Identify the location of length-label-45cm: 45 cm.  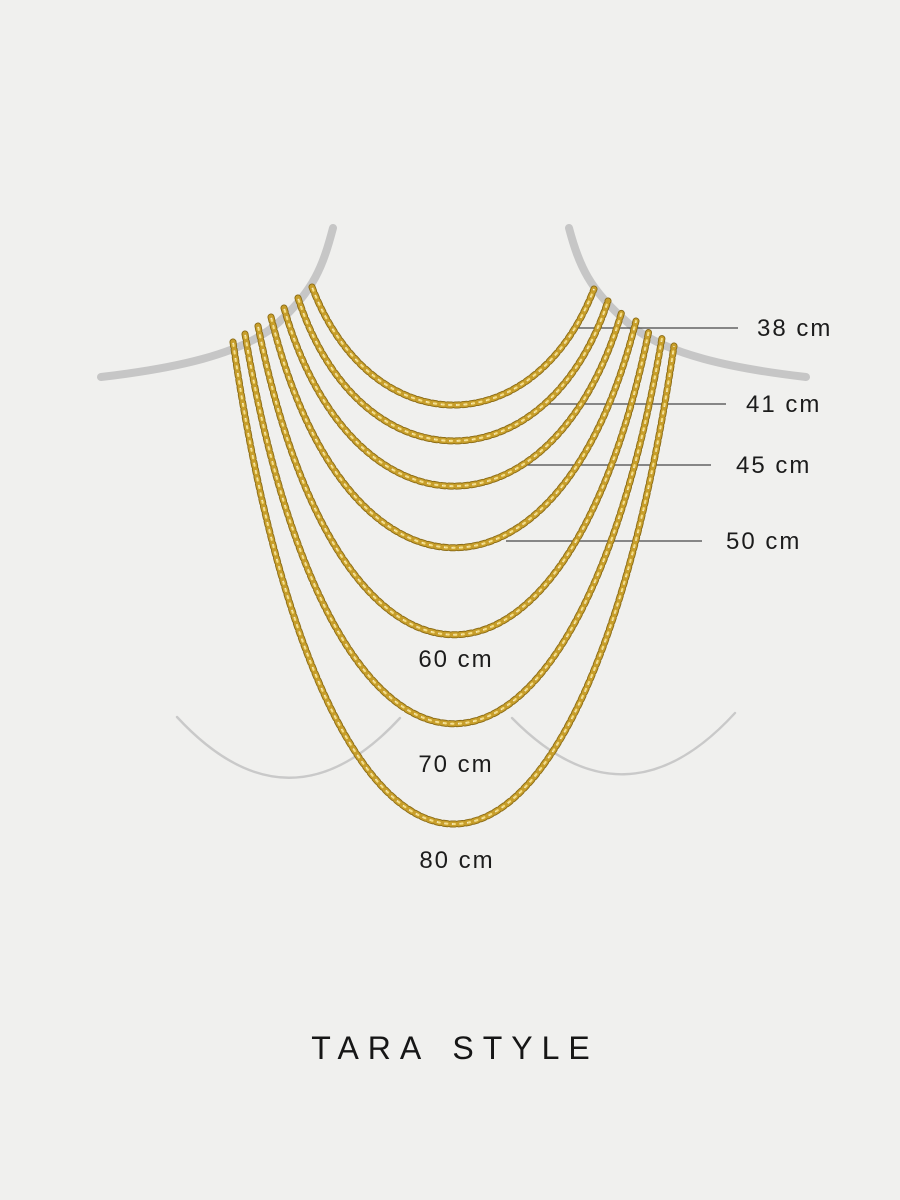
(774, 465).